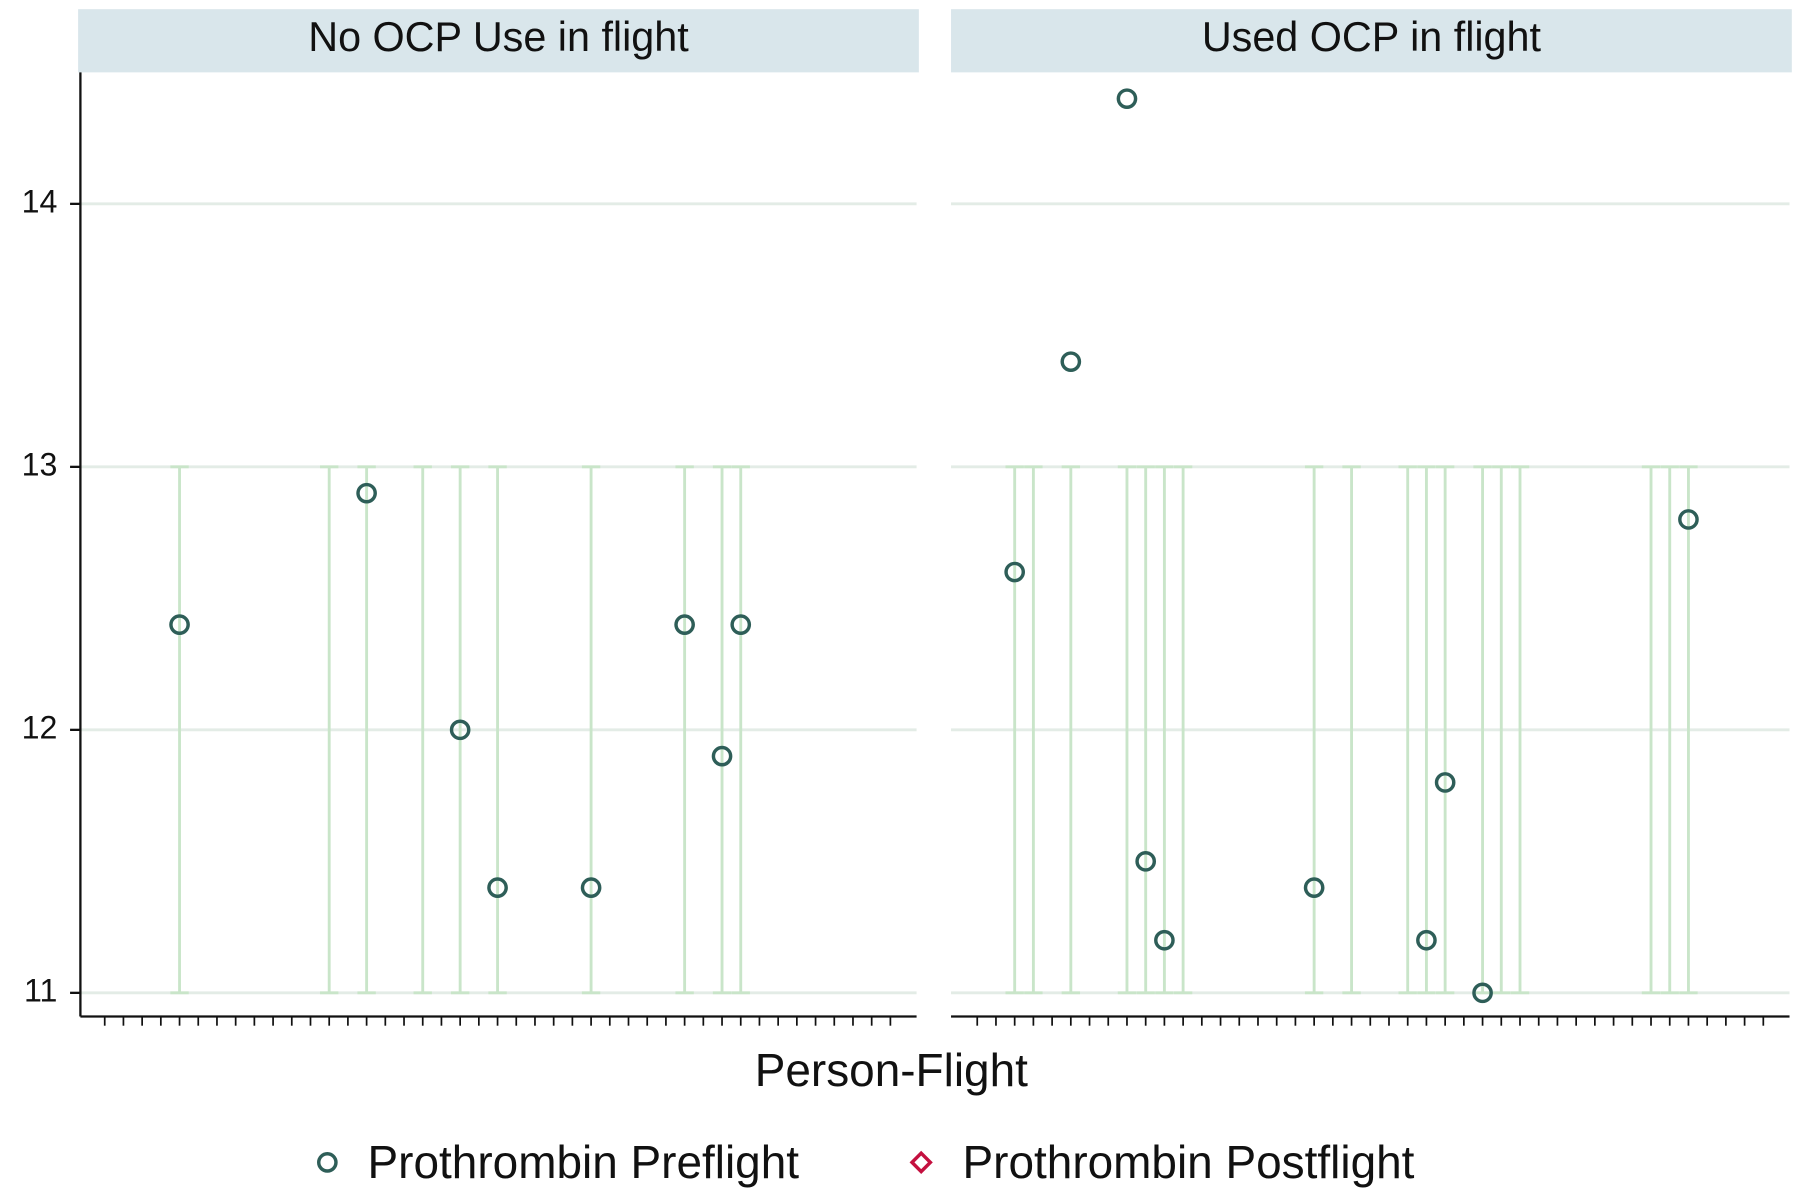  What do you see at coordinates (891, 1070) in the screenshot?
I see `x-axis-title: Person-Flight` at bounding box center [891, 1070].